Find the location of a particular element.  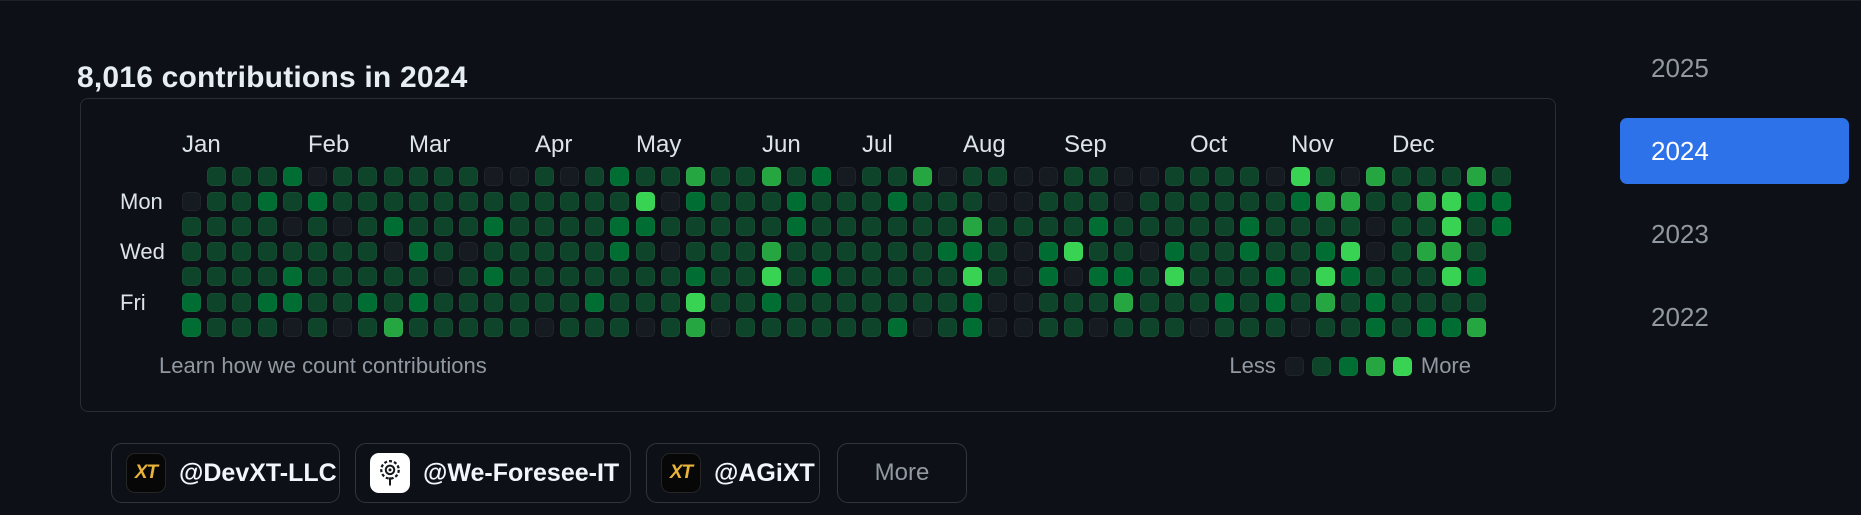

more-organizations-button: More is located at coordinates (902, 473).